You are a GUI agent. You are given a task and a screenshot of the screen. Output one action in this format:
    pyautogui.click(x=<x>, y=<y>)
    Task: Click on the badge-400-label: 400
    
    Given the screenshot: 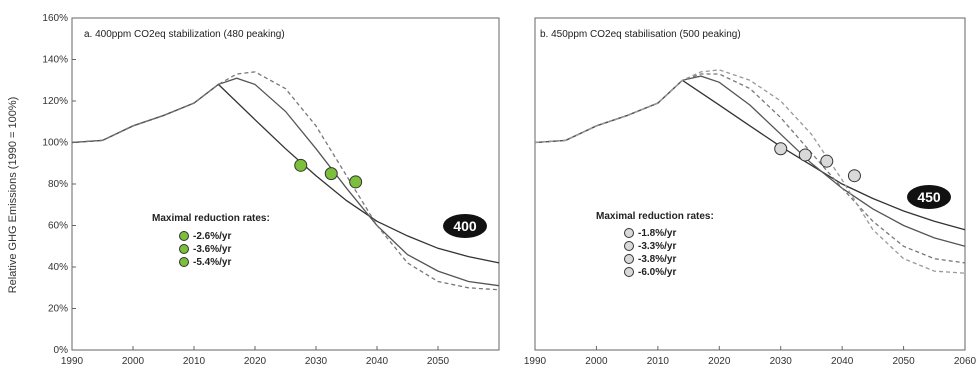 What is the action you would take?
    pyautogui.click(x=465, y=226)
    